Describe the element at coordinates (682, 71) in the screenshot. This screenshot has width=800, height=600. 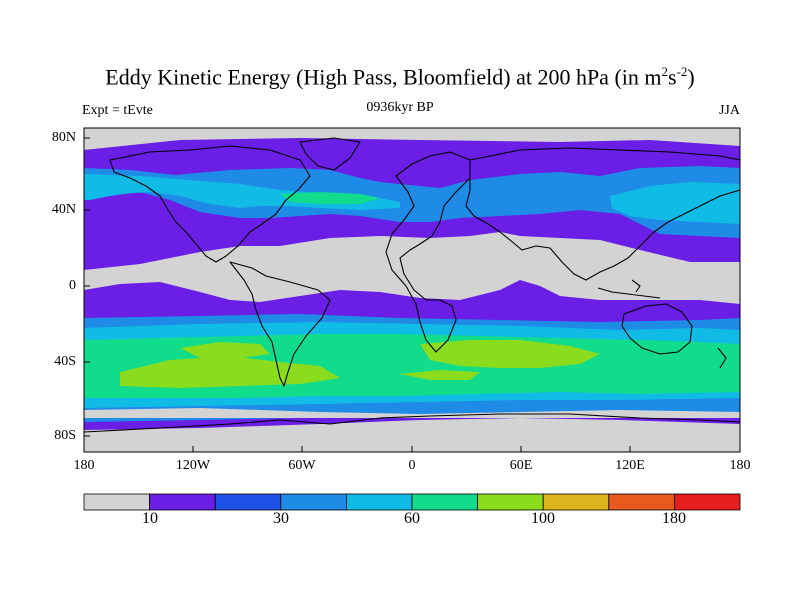
I see `title-sup-2: -2` at that location.